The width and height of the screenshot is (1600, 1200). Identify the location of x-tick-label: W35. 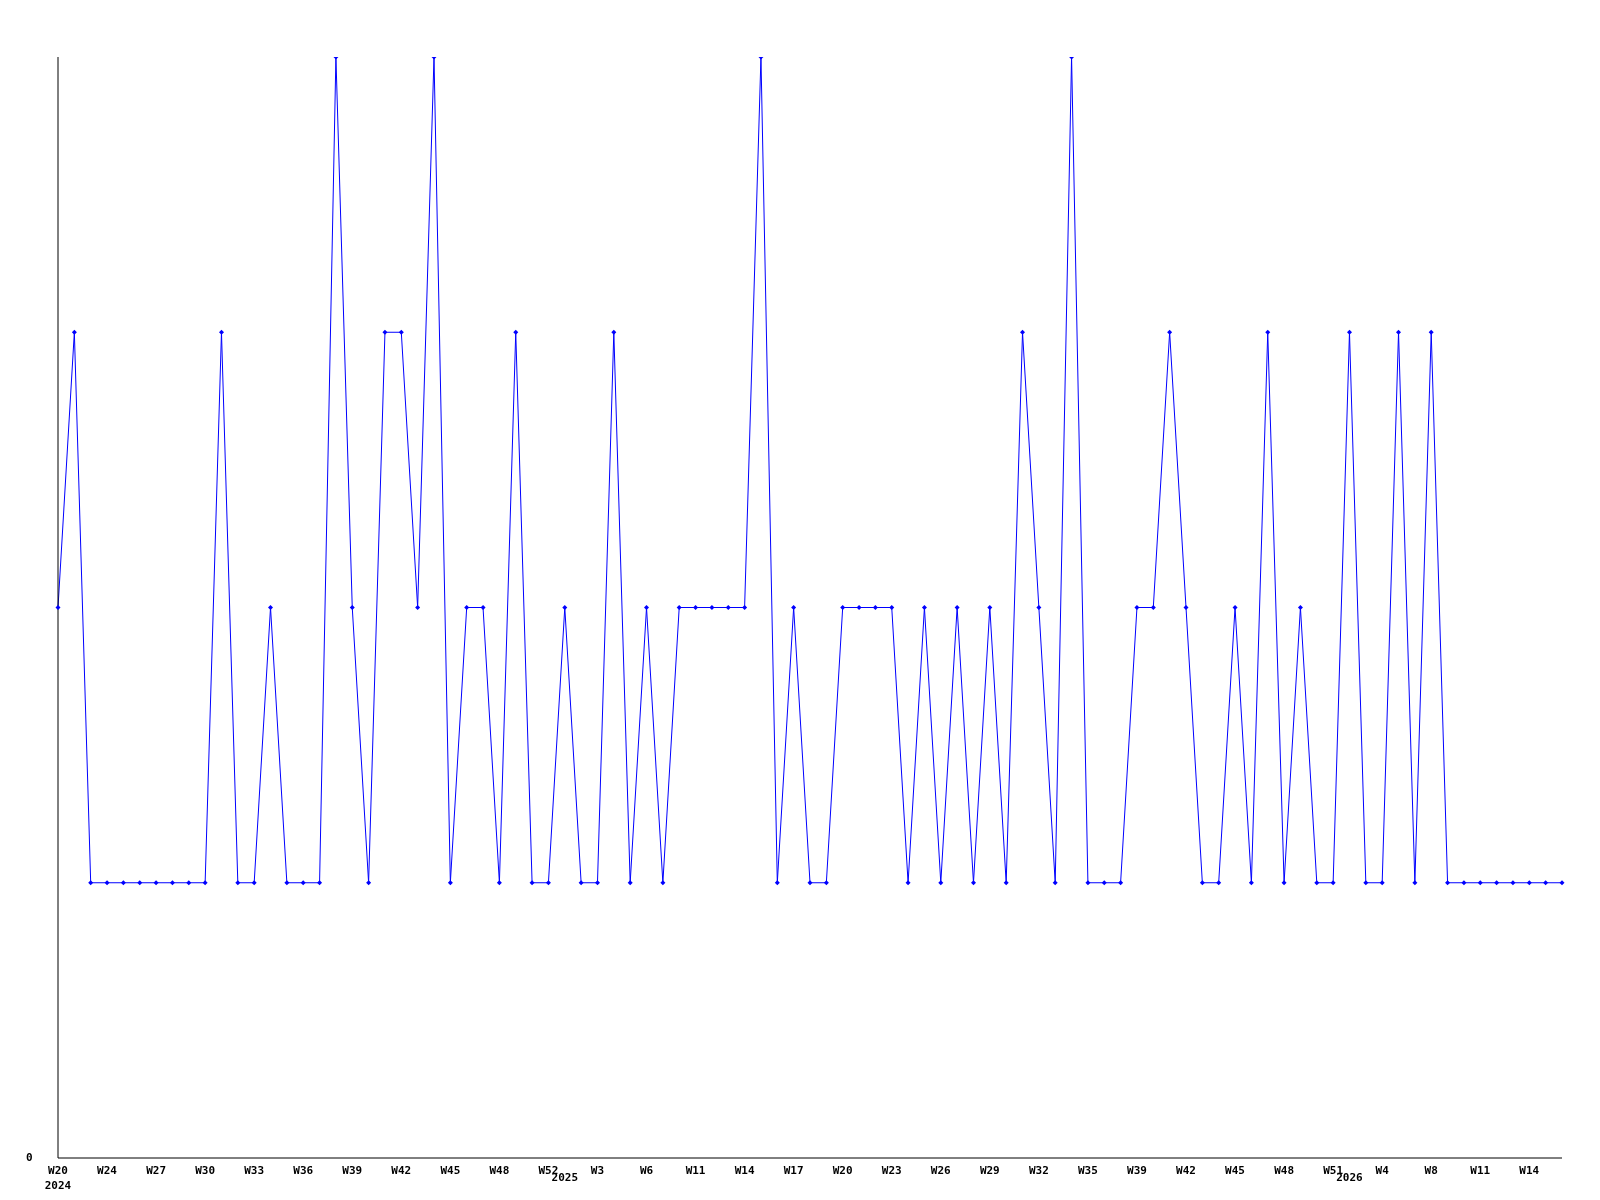
(1087, 1170).